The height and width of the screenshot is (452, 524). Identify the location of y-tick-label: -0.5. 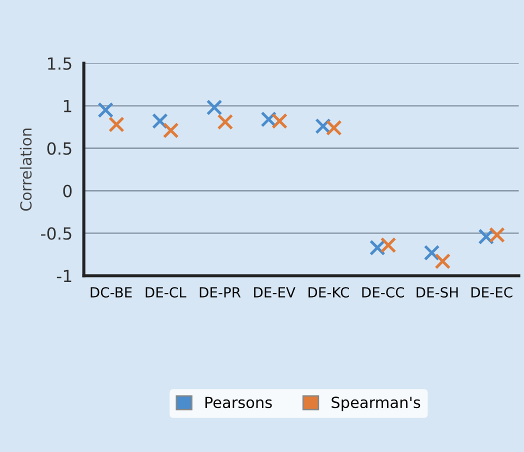
(56, 233).